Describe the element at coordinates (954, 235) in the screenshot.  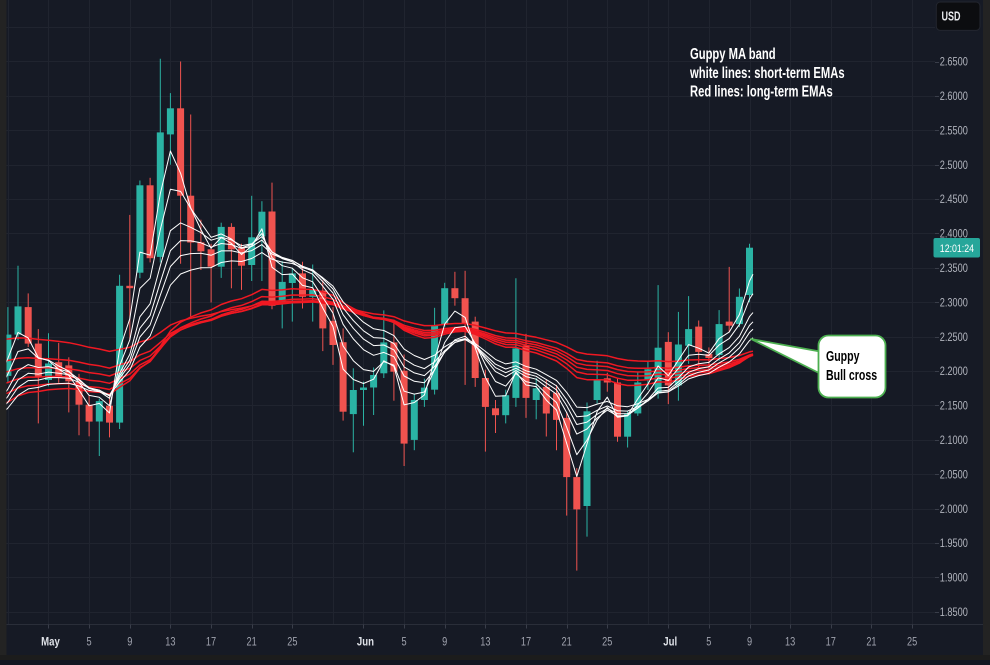
I see `svg-text: 2.4000` at that location.